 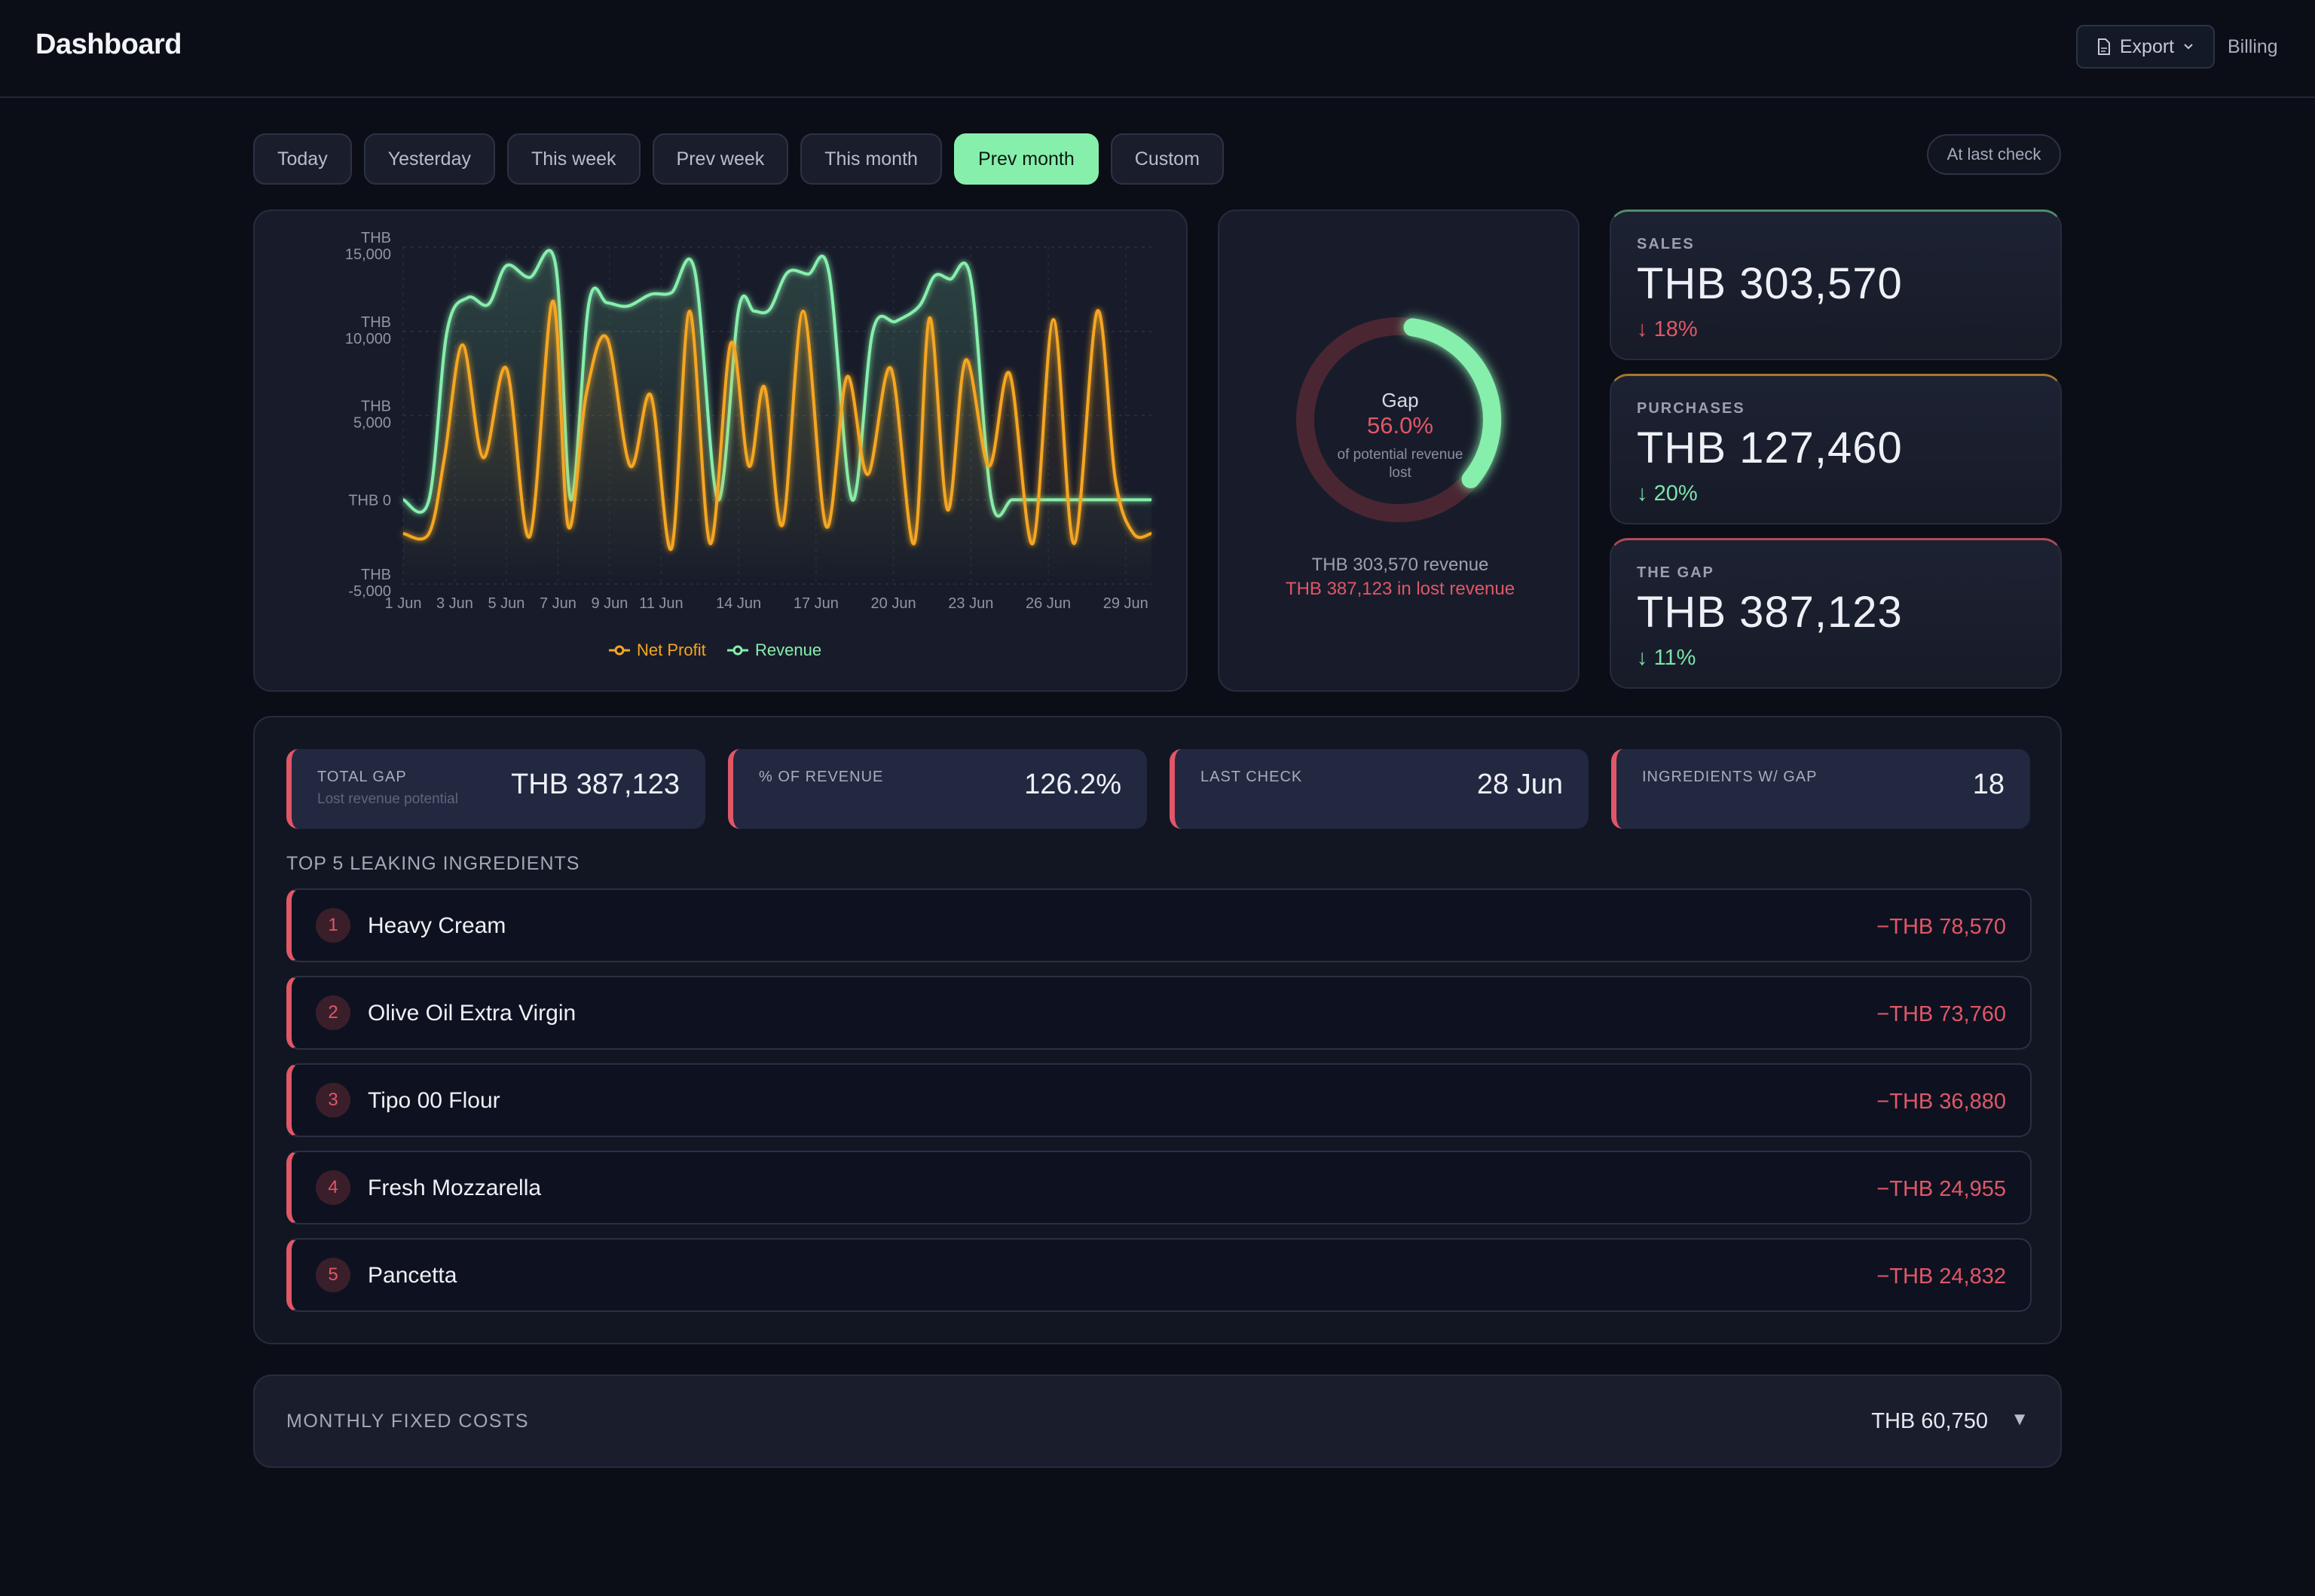 What do you see at coordinates (1770, 612) in the screenshot?
I see `kpi-gap-value: THB 387,123` at bounding box center [1770, 612].